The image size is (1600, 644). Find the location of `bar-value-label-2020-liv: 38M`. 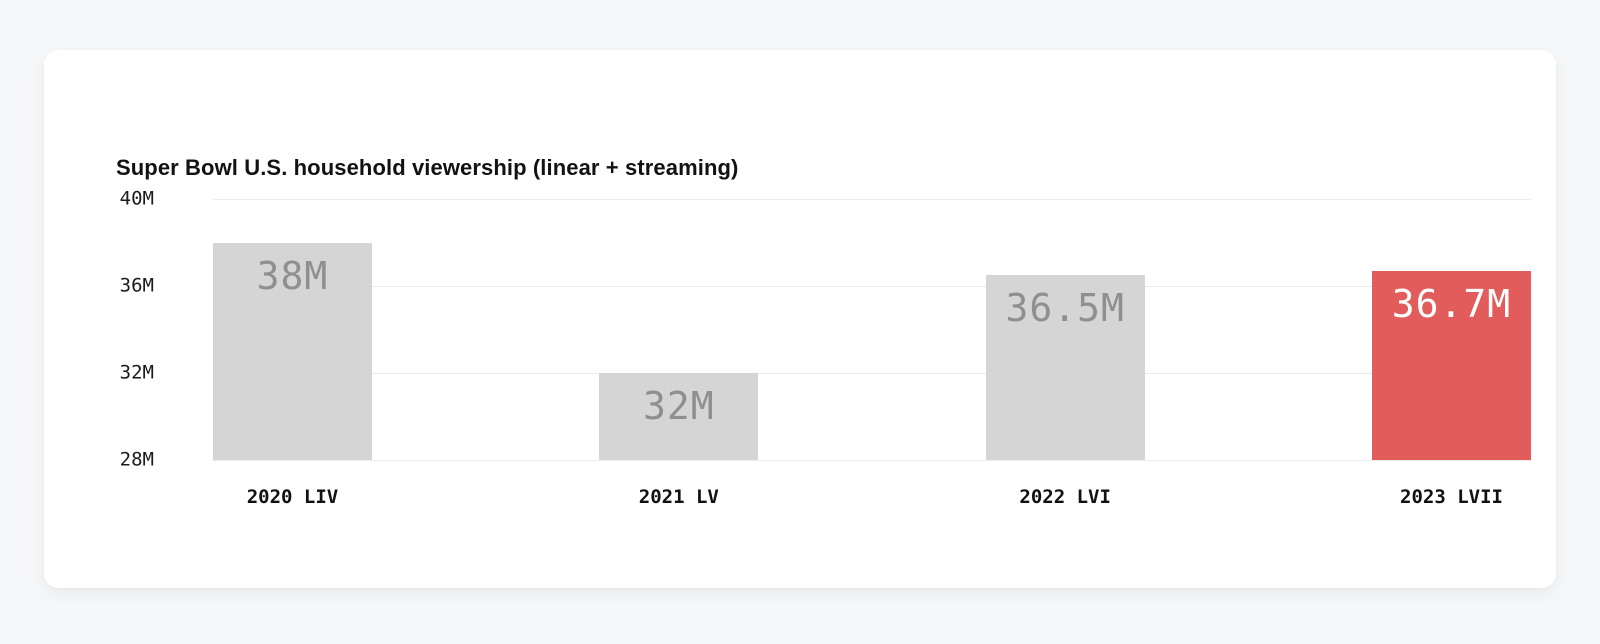

bar-value-label-2020-liv: 38M is located at coordinates (292, 275).